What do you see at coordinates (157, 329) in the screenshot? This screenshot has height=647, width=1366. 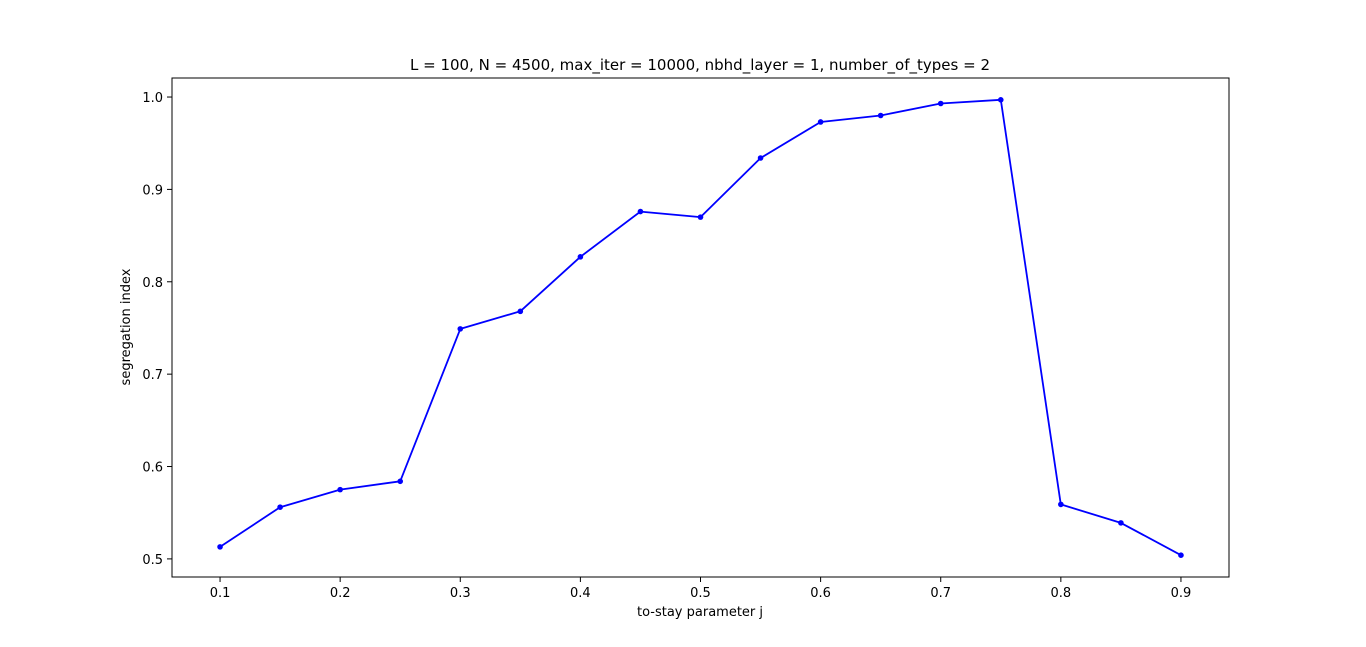 I see `y-axis-ticks: 0.5 0.6 0.7 0.8 0.9 1.0` at bounding box center [157, 329].